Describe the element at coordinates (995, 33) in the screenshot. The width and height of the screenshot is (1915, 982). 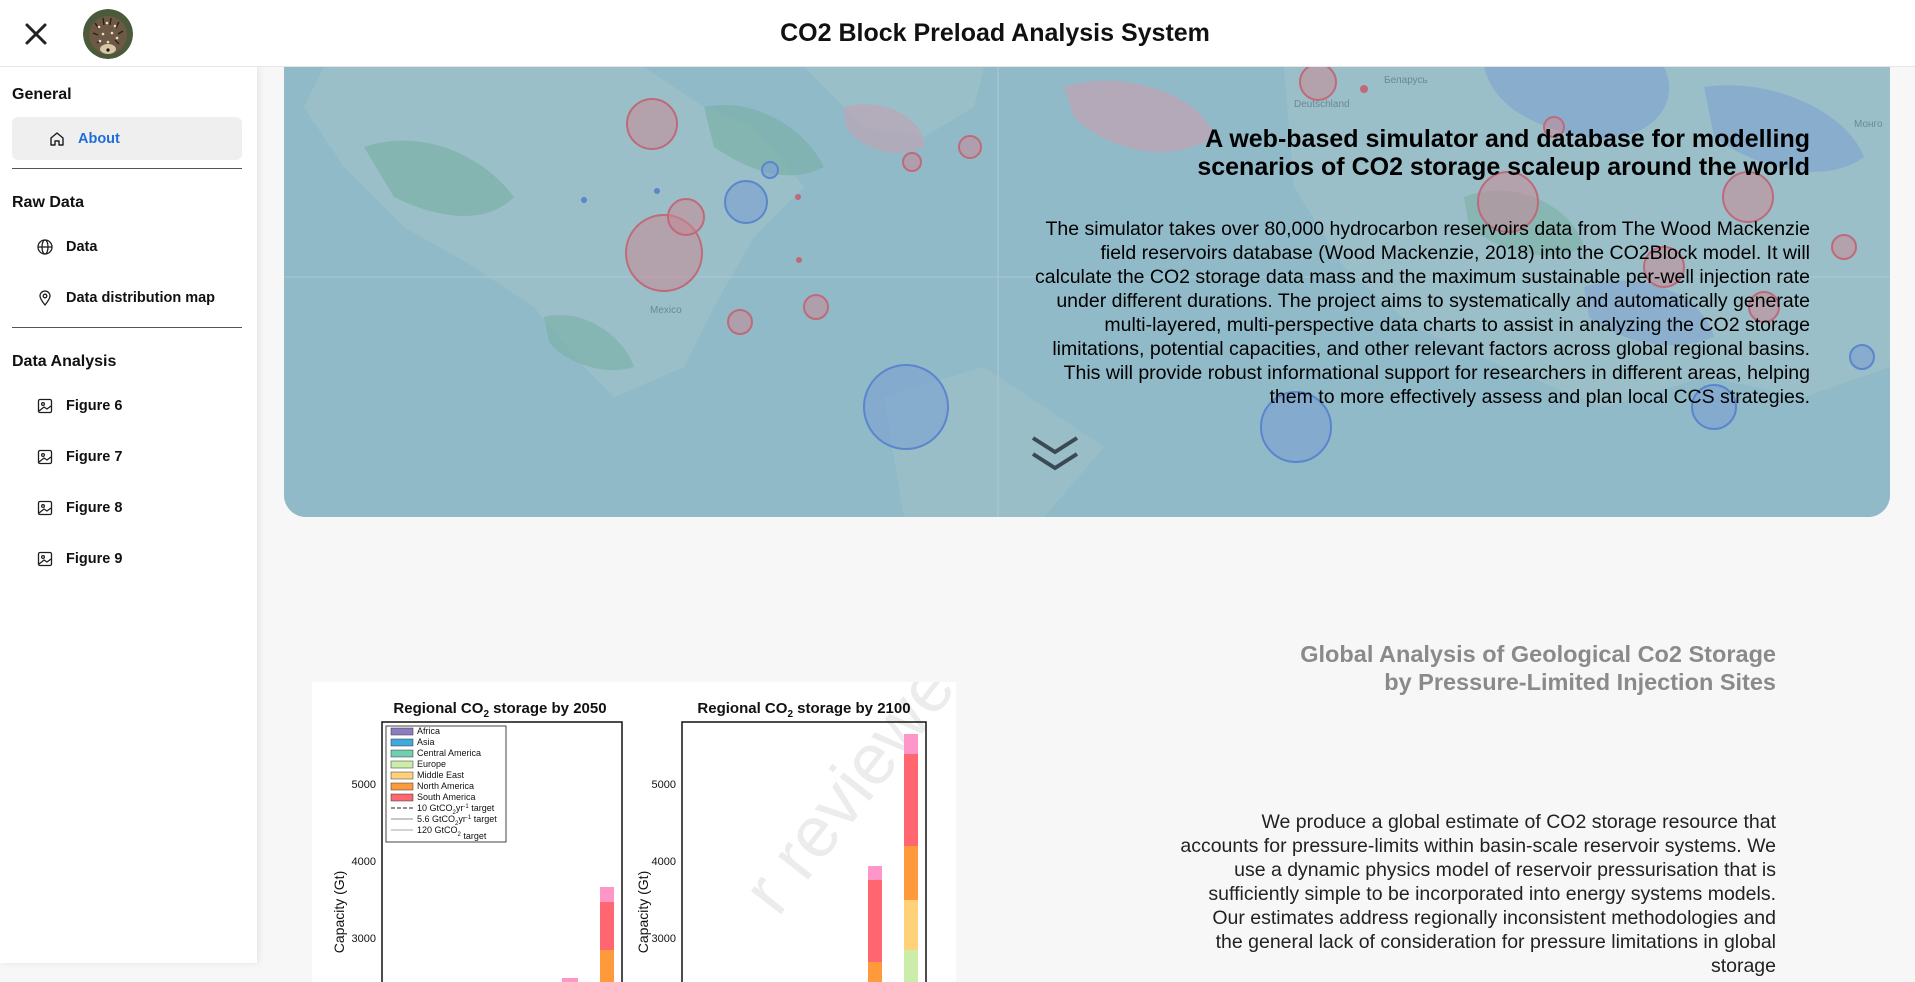
I see `page-title: CO2 Block Preload Analysis System` at that location.